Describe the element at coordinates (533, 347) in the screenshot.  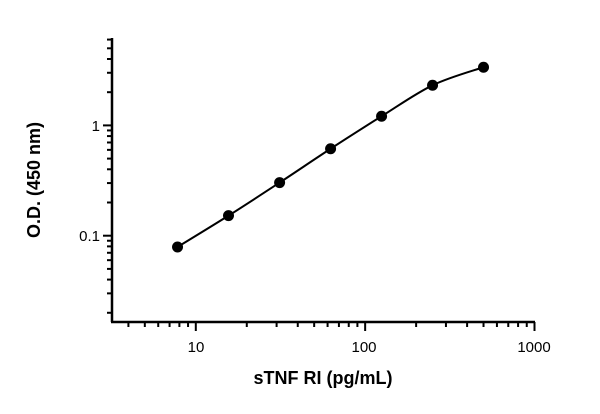
I see `x-tick-label-1000: 1000` at that location.